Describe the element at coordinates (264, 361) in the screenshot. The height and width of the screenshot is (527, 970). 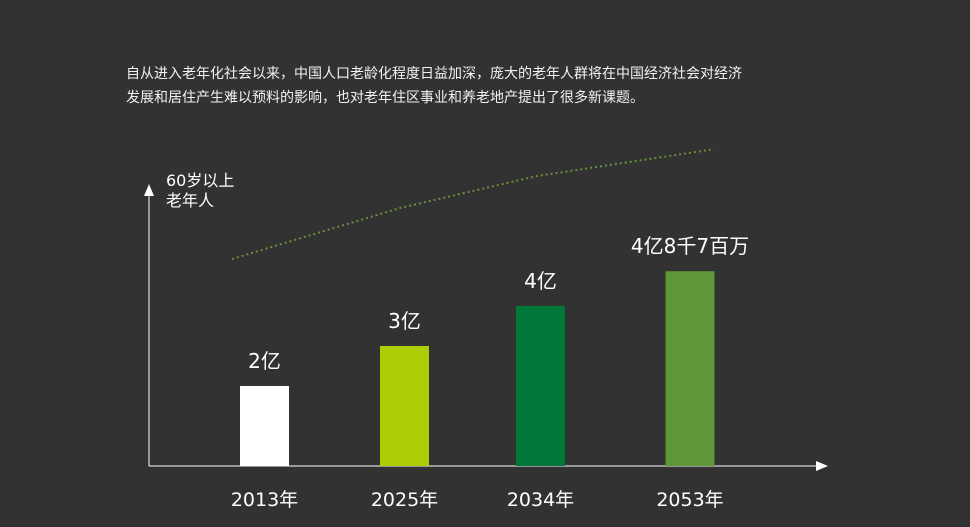
I see `value-label-0: 2亿` at that location.